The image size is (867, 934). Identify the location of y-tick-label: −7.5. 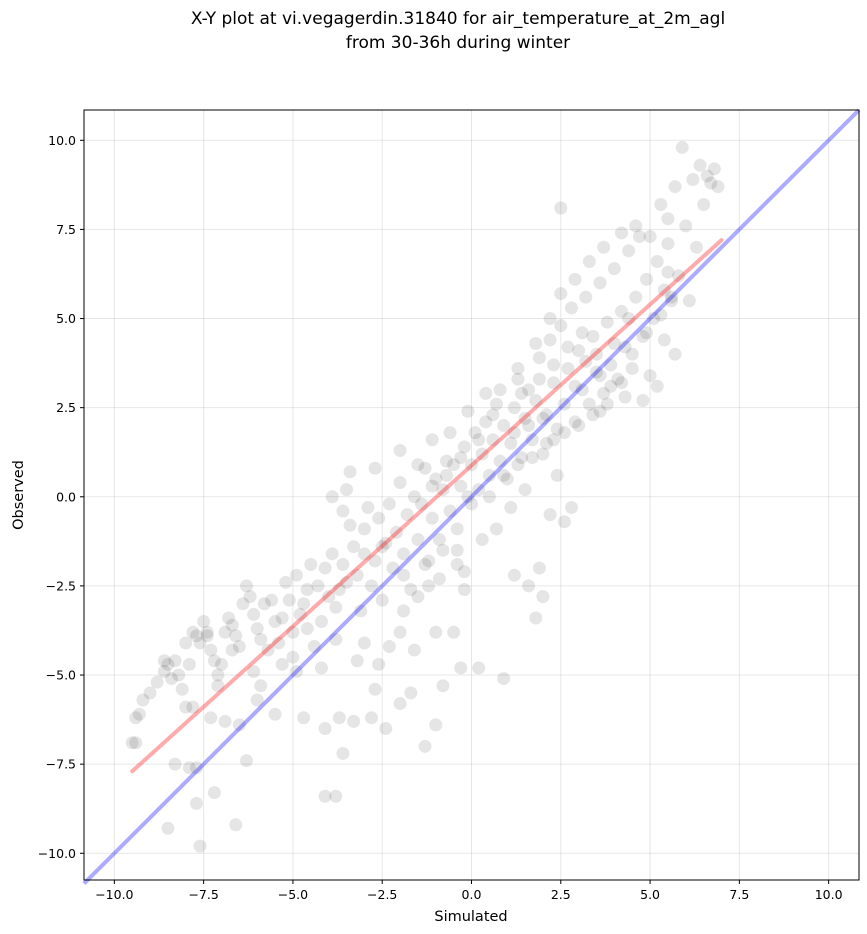
(61, 764).